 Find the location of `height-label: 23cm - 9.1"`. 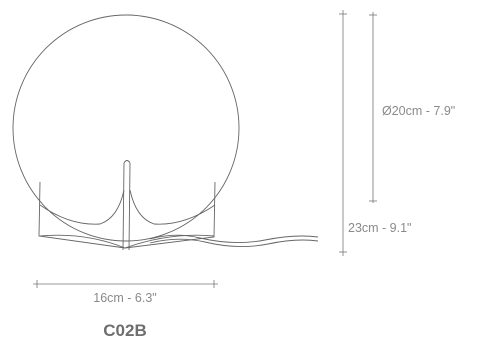

height-label: 23cm - 9.1" is located at coordinates (380, 228).